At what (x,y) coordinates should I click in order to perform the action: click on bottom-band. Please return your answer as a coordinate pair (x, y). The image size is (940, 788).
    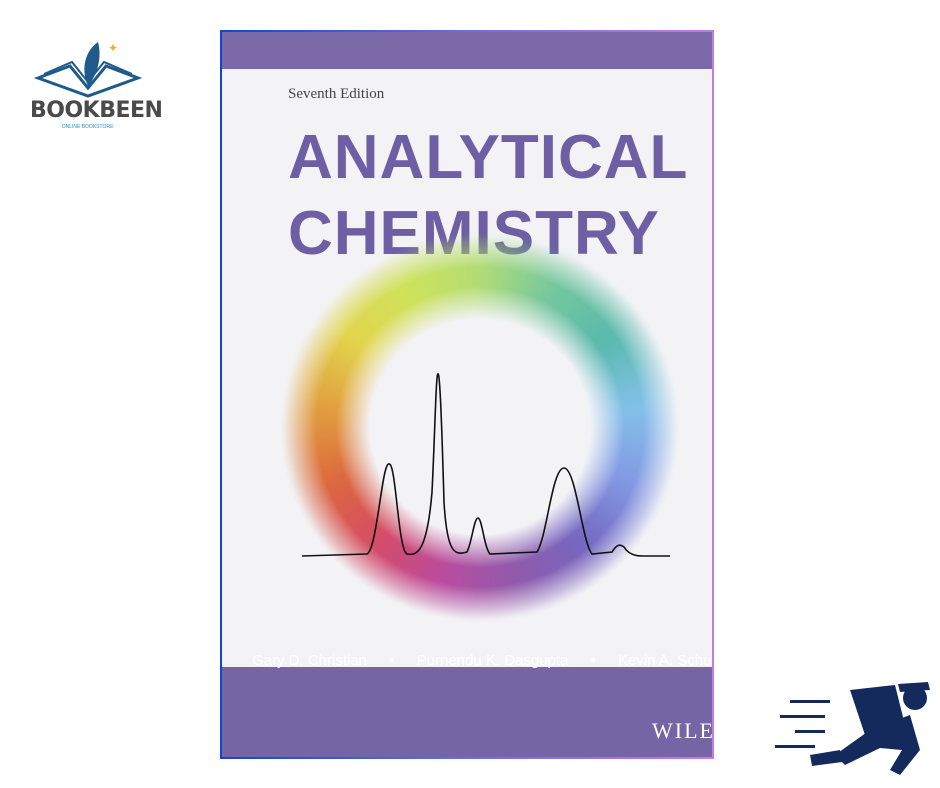
    Looking at the image, I should click on (467, 712).